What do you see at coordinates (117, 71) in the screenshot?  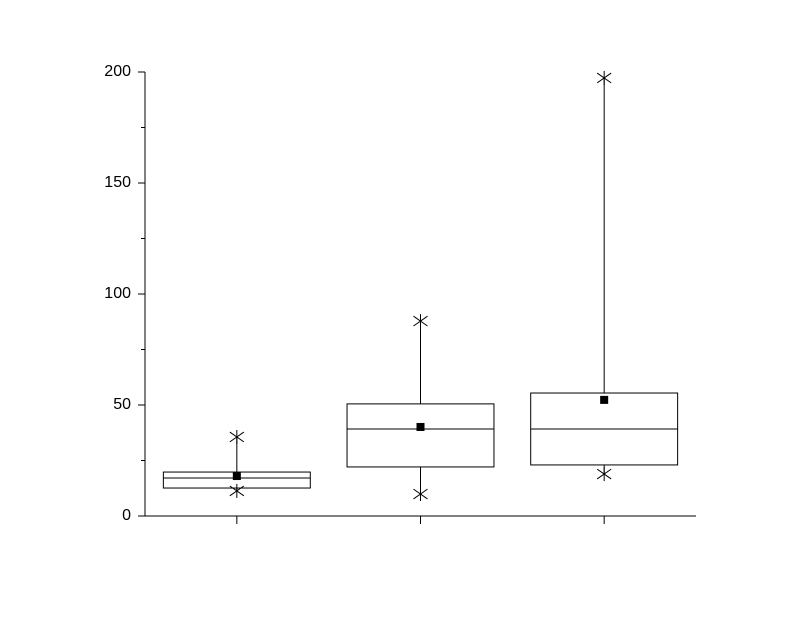 I see `y-tick-label: 200` at bounding box center [117, 71].